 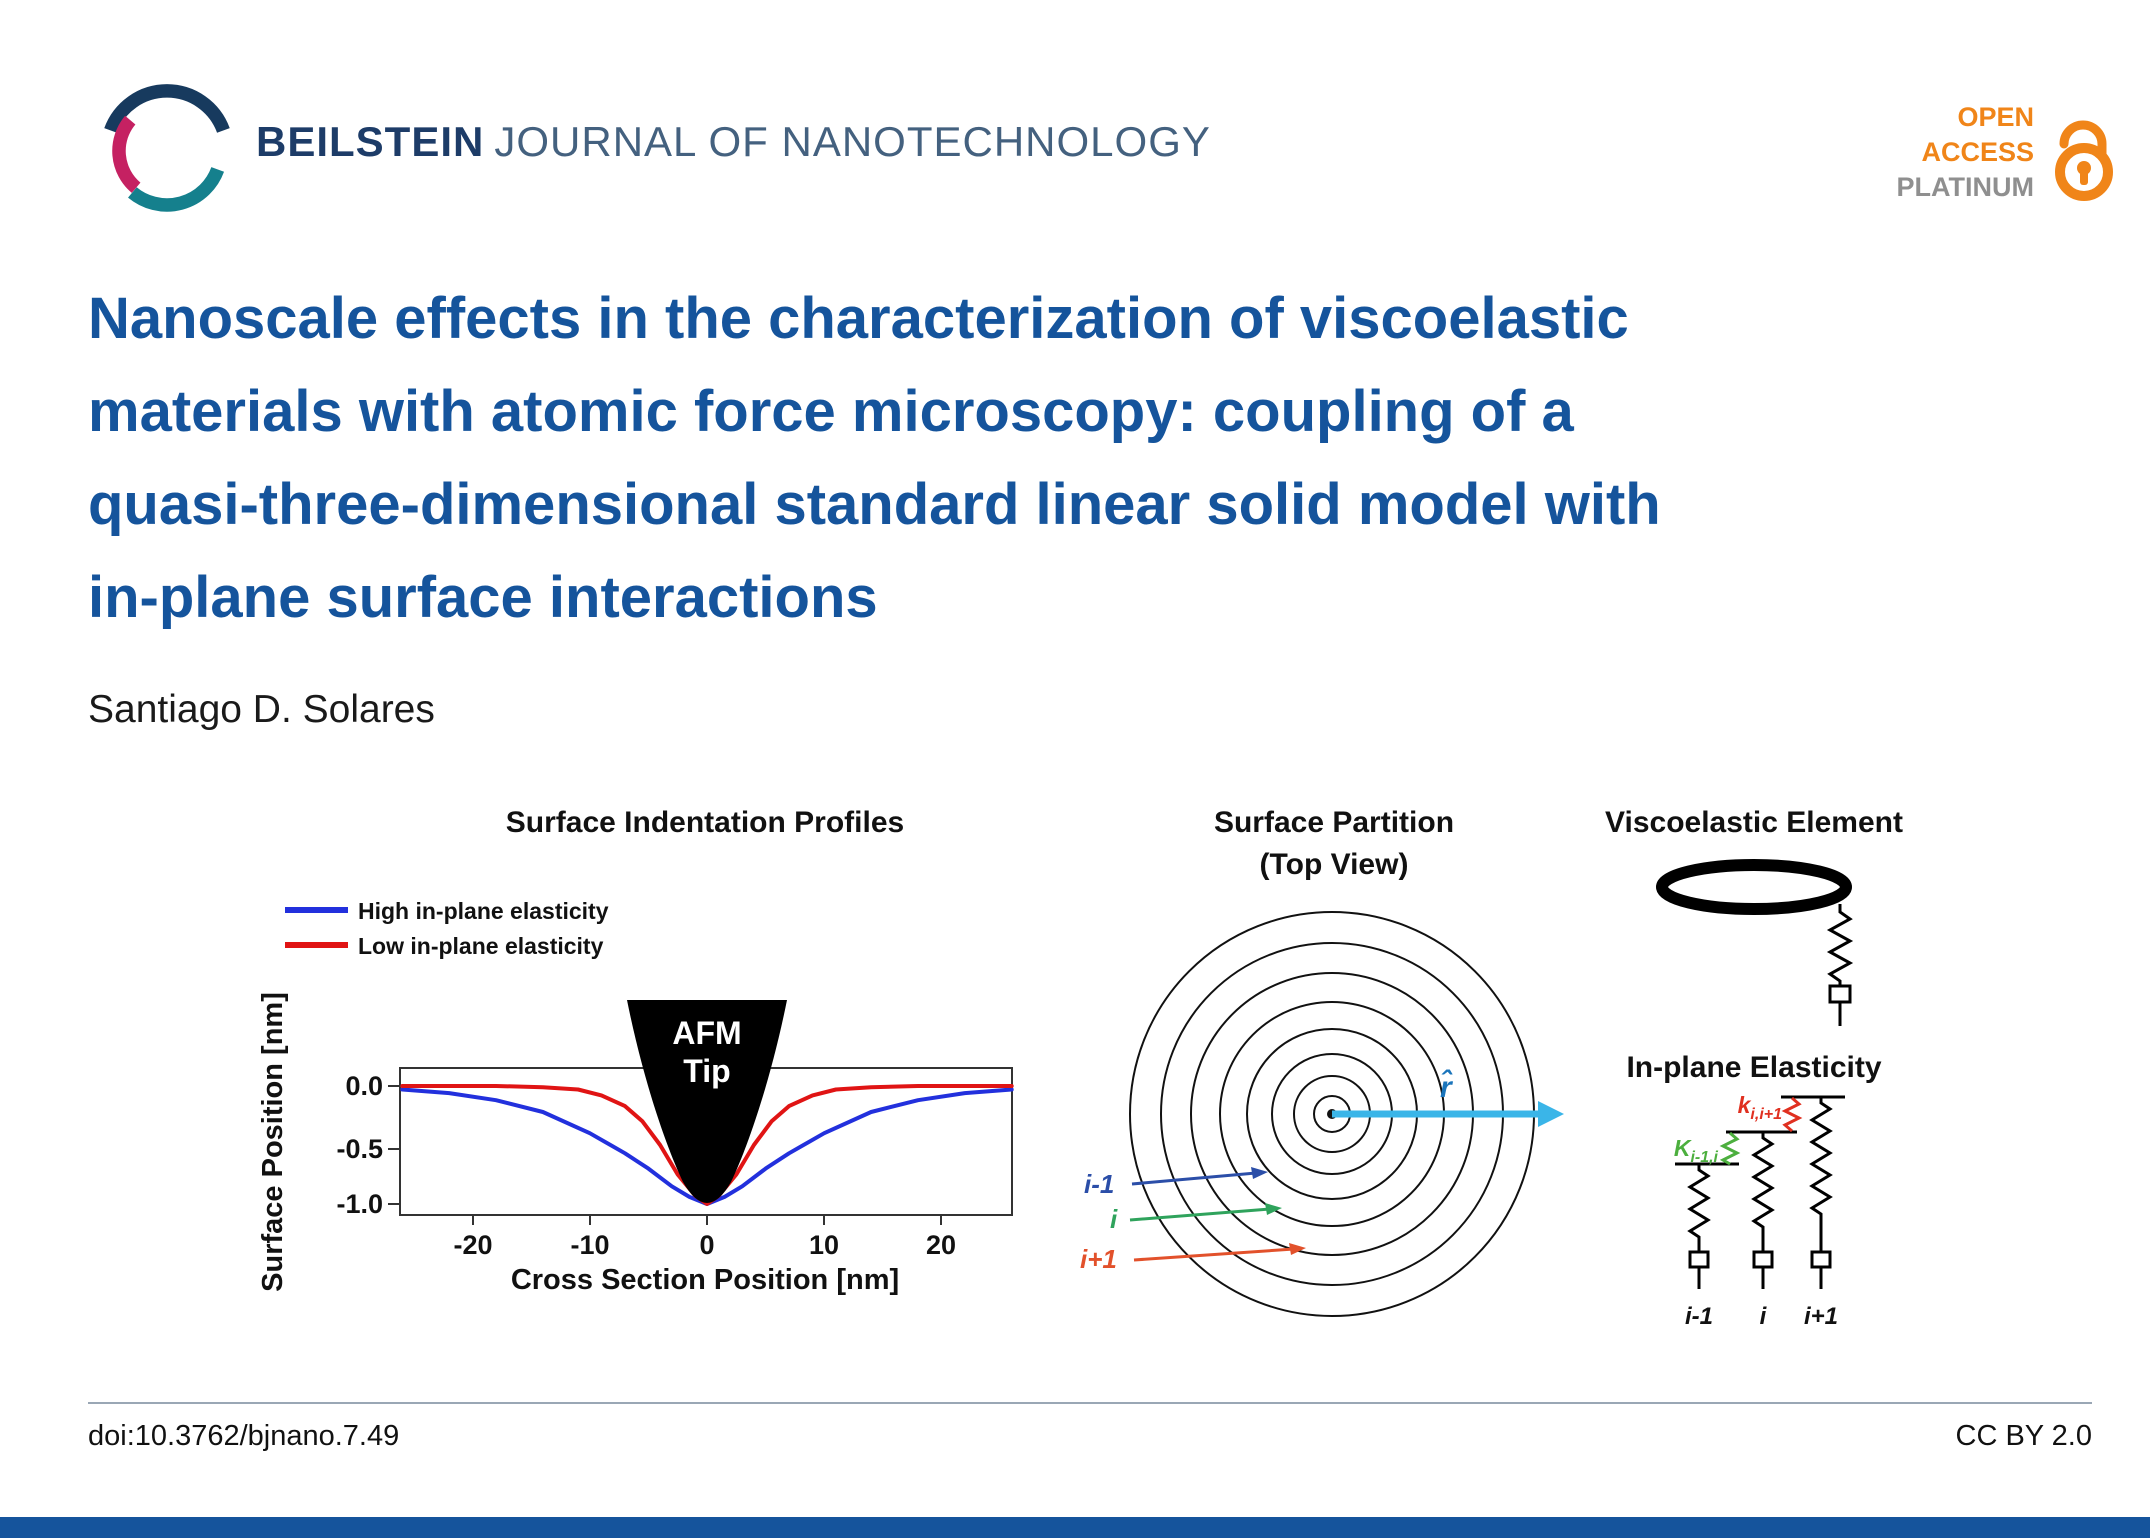 What do you see at coordinates (483, 911) in the screenshot?
I see `legend-label-high: High in-plane elasticity` at bounding box center [483, 911].